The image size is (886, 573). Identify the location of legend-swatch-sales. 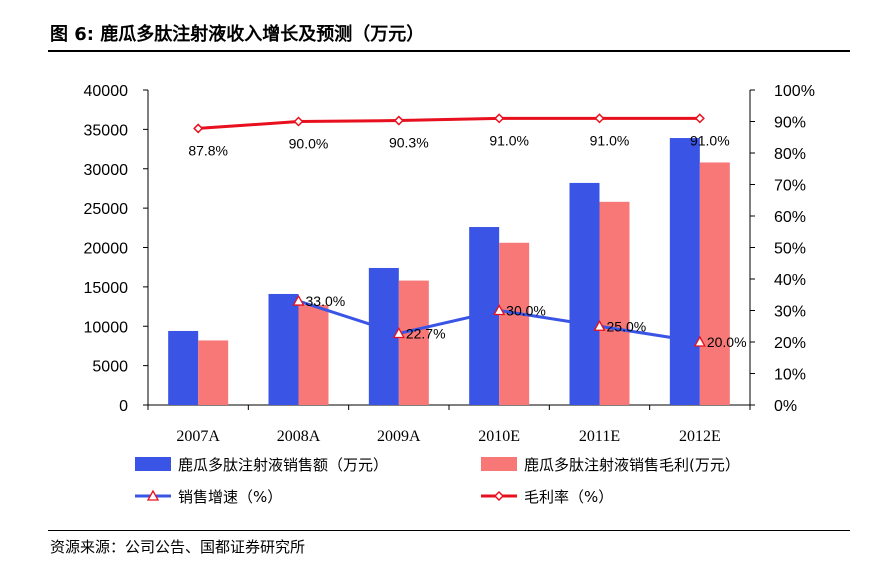
(153, 464).